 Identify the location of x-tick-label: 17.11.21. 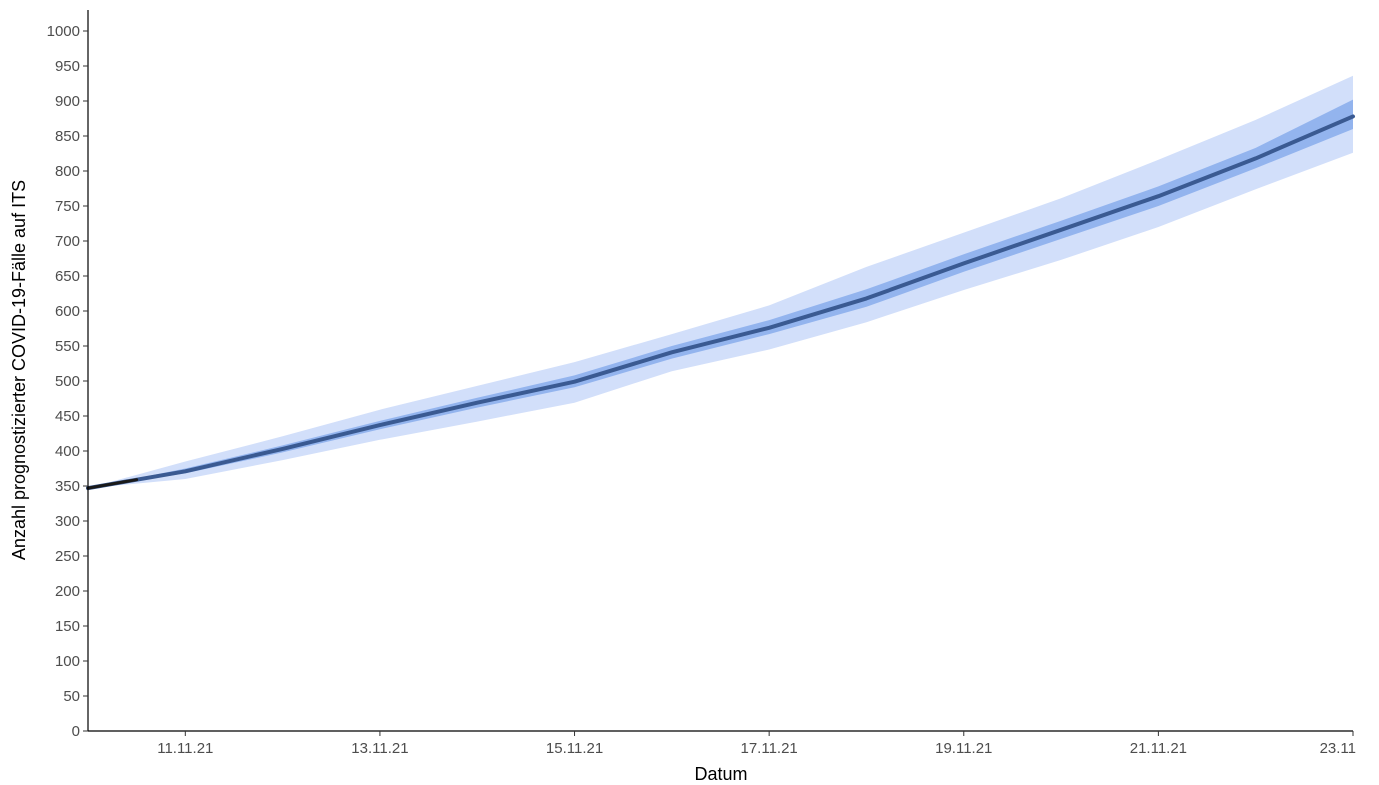
(769, 748).